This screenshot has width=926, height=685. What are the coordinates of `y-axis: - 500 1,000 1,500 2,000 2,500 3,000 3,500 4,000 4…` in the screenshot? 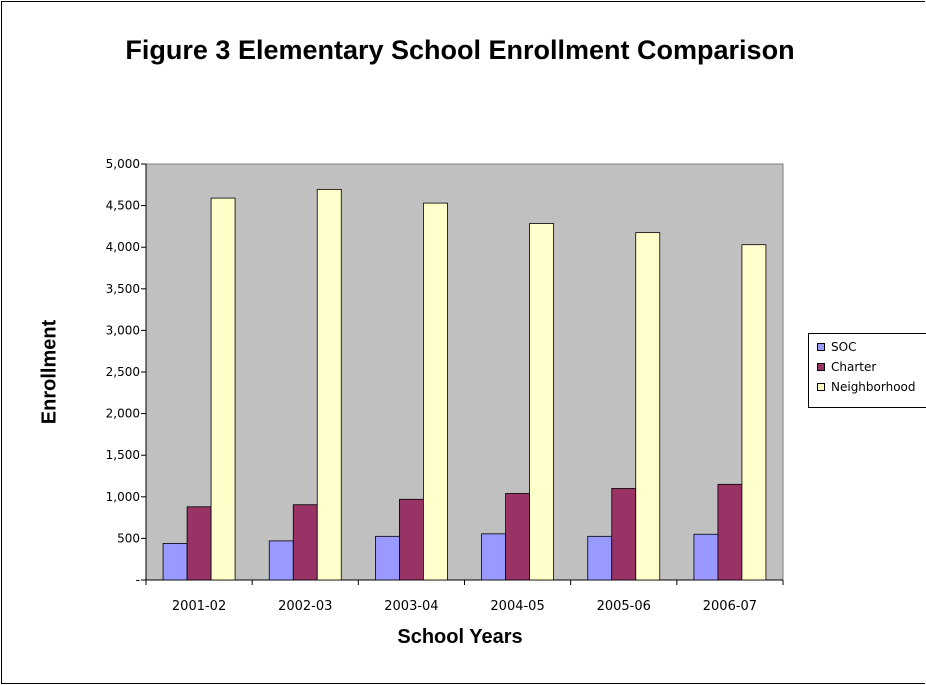 It's located at (126, 372).